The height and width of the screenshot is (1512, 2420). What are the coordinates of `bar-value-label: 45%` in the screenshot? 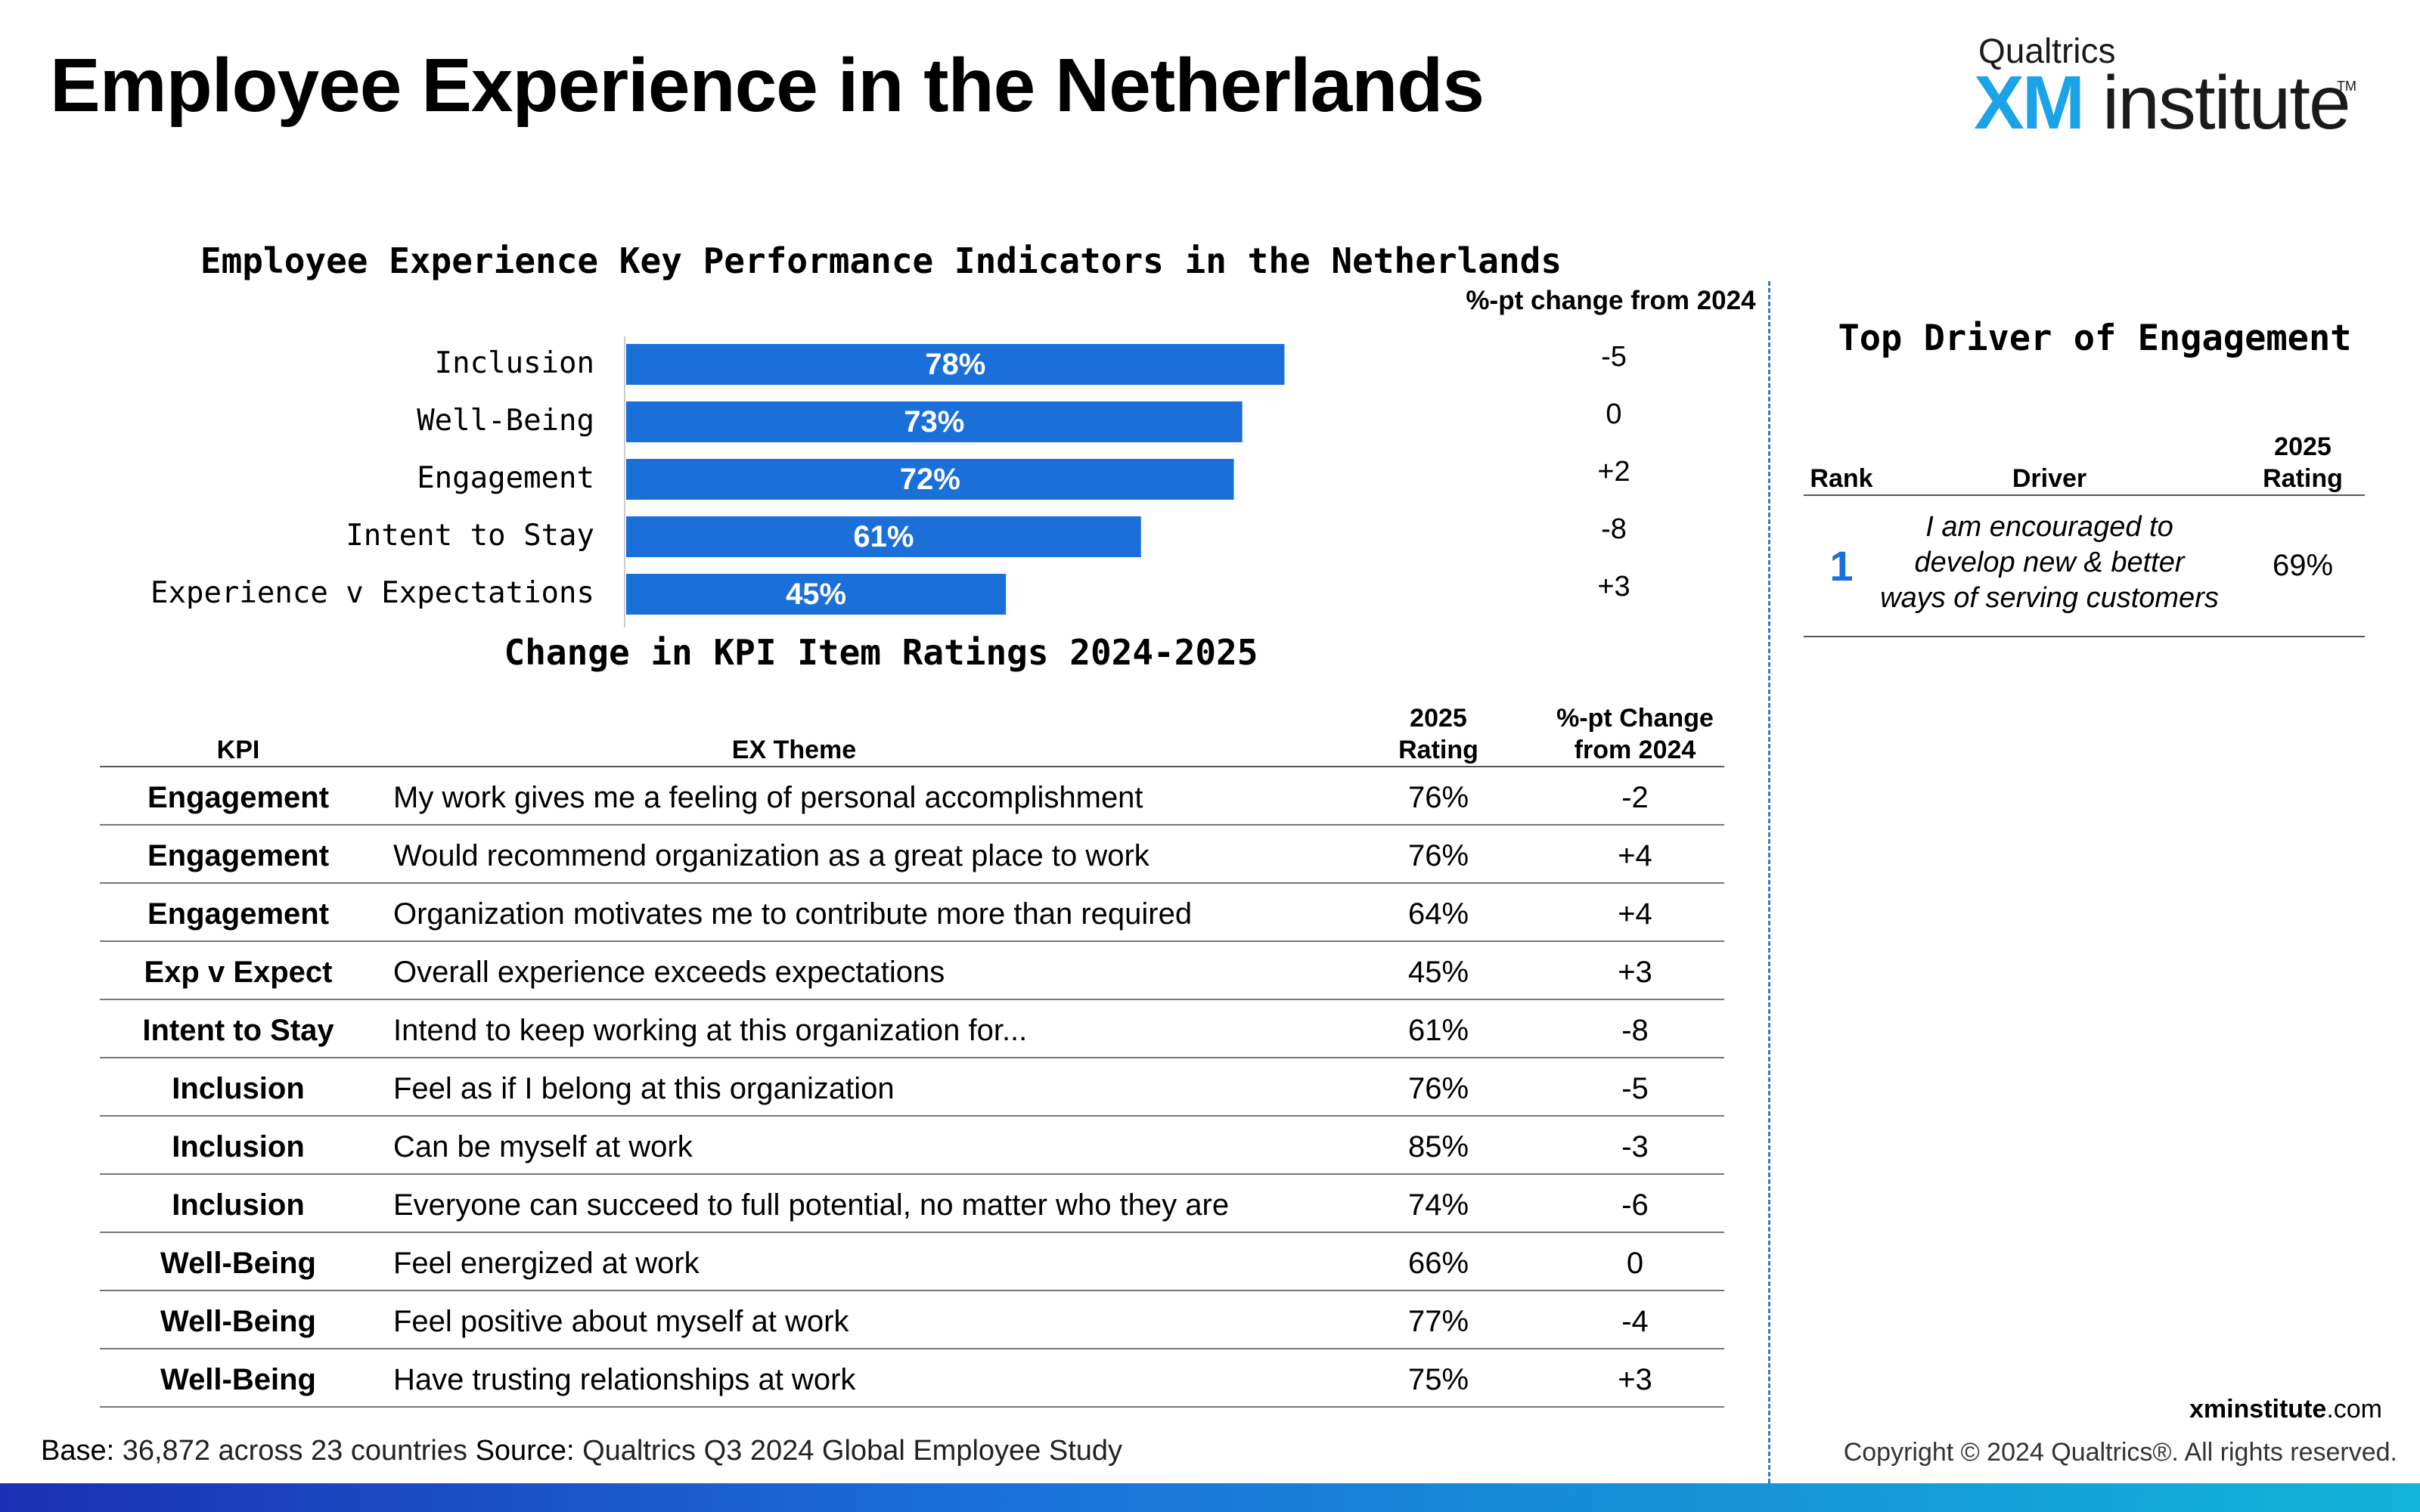 It's located at (816, 594).